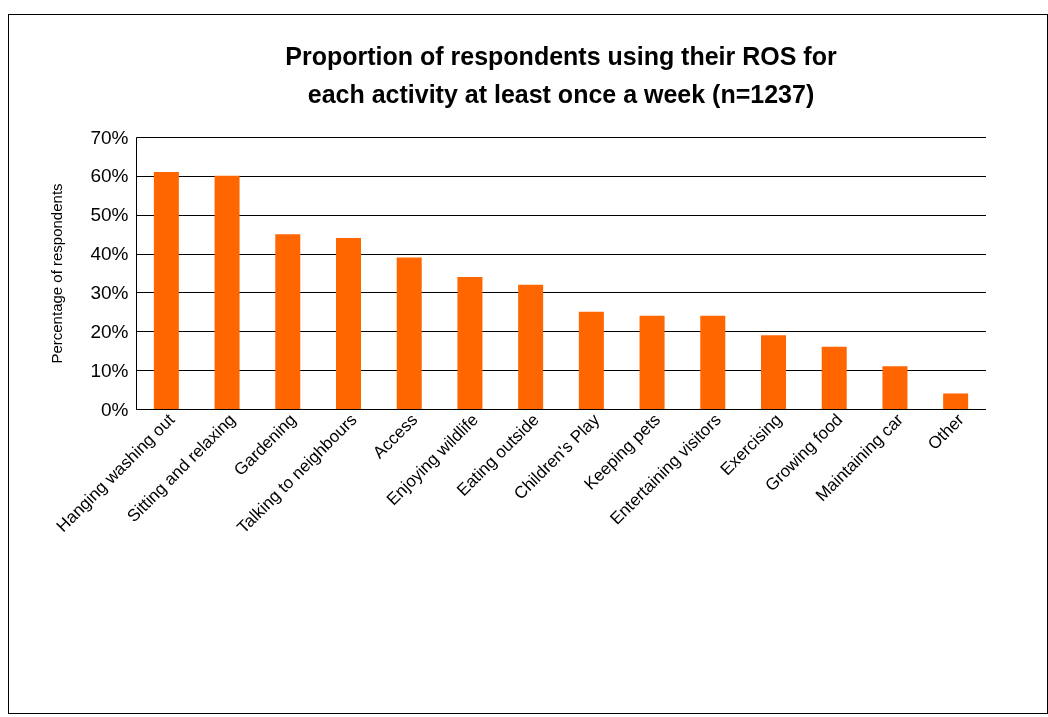 The width and height of the screenshot is (1048, 717). What do you see at coordinates (109, 254) in the screenshot?
I see `y-tick-label: 40%` at bounding box center [109, 254].